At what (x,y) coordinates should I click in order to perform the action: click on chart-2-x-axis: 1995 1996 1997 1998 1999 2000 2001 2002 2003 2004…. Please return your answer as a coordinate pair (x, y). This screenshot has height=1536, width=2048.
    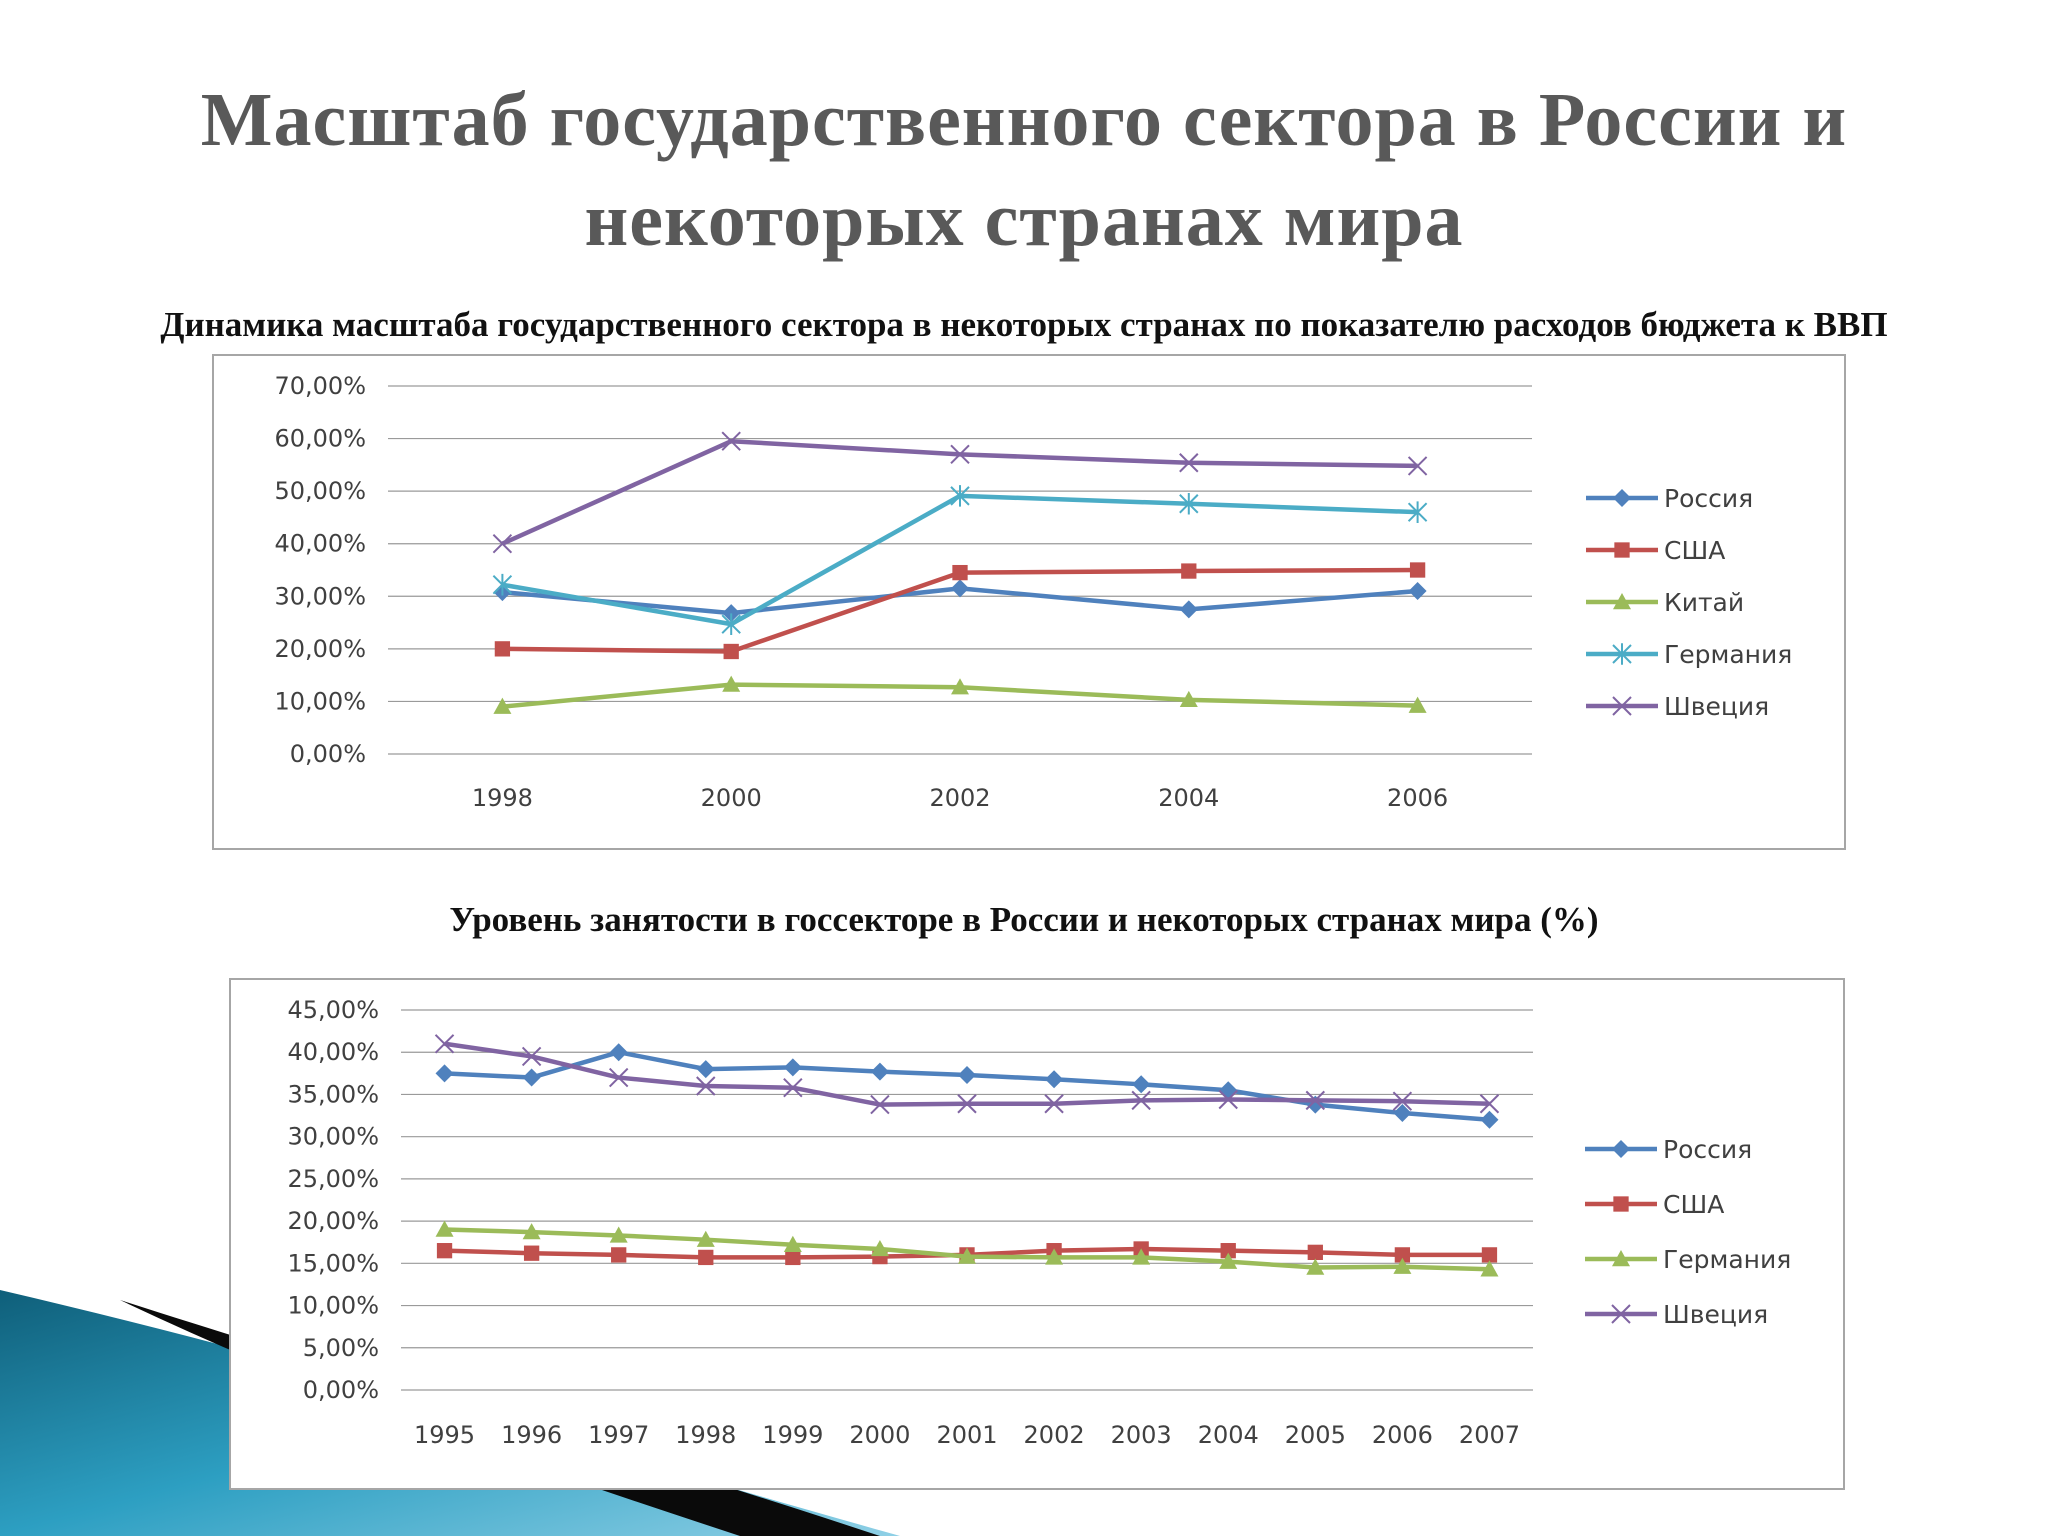
    Looking at the image, I should click on (967, 1435).